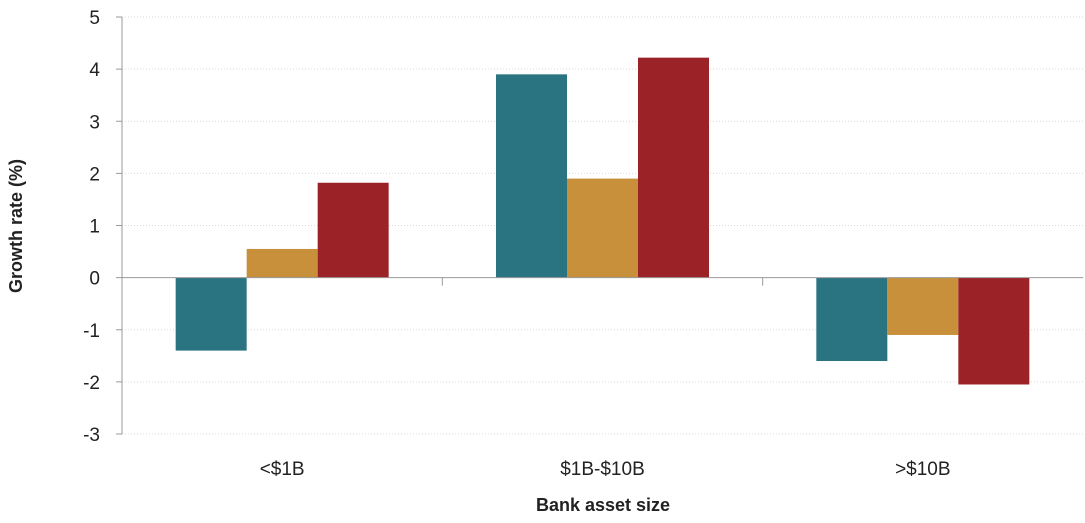 The width and height of the screenshot is (1085, 523). What do you see at coordinates (94, 122) in the screenshot?
I see `y-tick-label: 3` at bounding box center [94, 122].